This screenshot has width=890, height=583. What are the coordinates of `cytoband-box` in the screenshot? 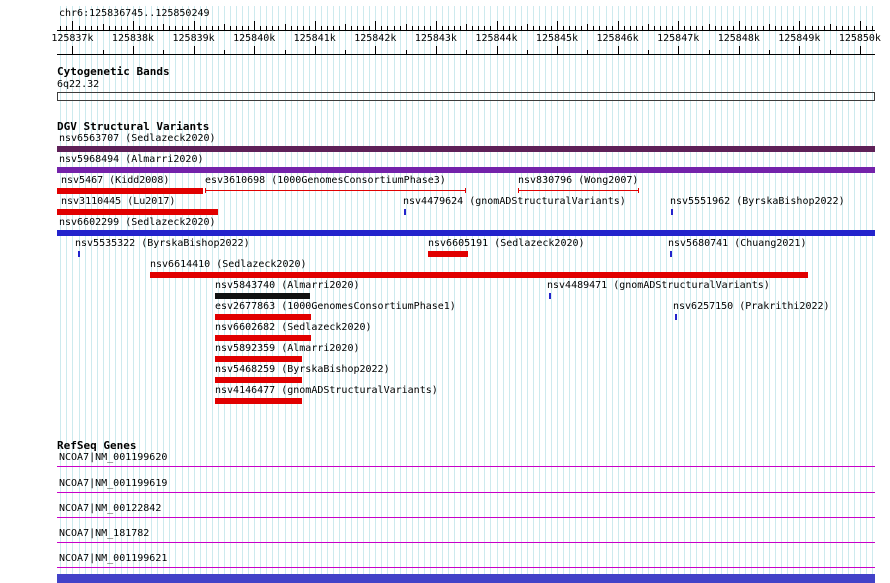 It's located at (466, 96).